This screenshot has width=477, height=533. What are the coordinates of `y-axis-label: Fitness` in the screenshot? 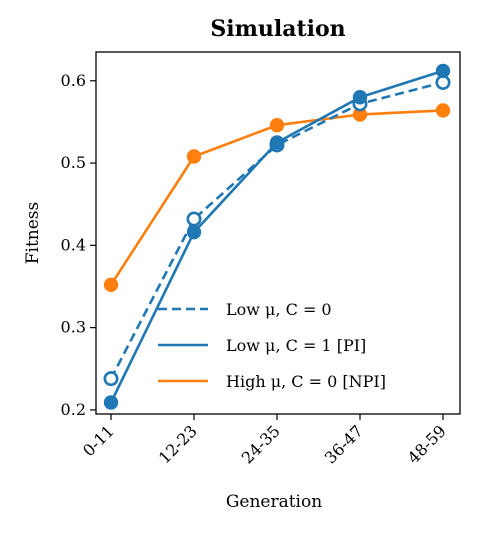 It's located at (33, 233).